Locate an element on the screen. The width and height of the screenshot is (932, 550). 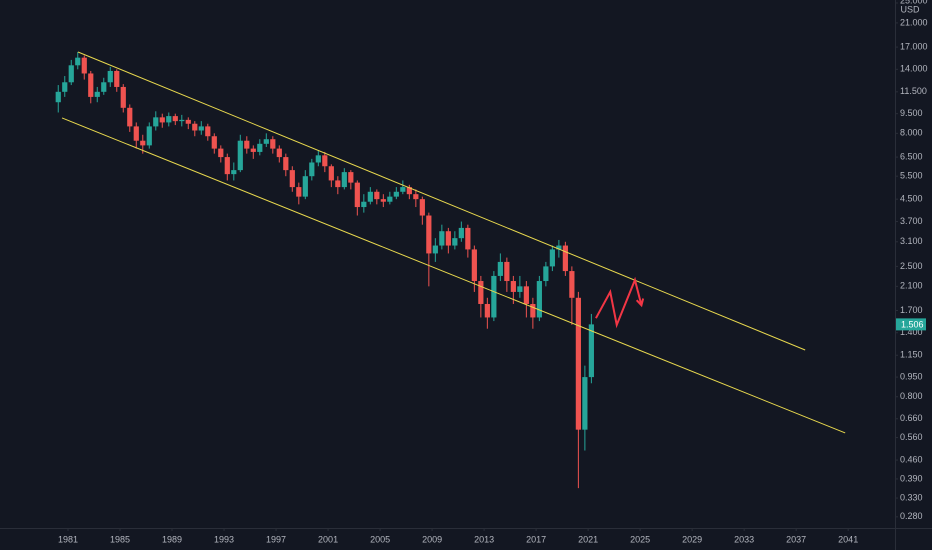
last-price-label: 1.506 is located at coordinates (912, 324).